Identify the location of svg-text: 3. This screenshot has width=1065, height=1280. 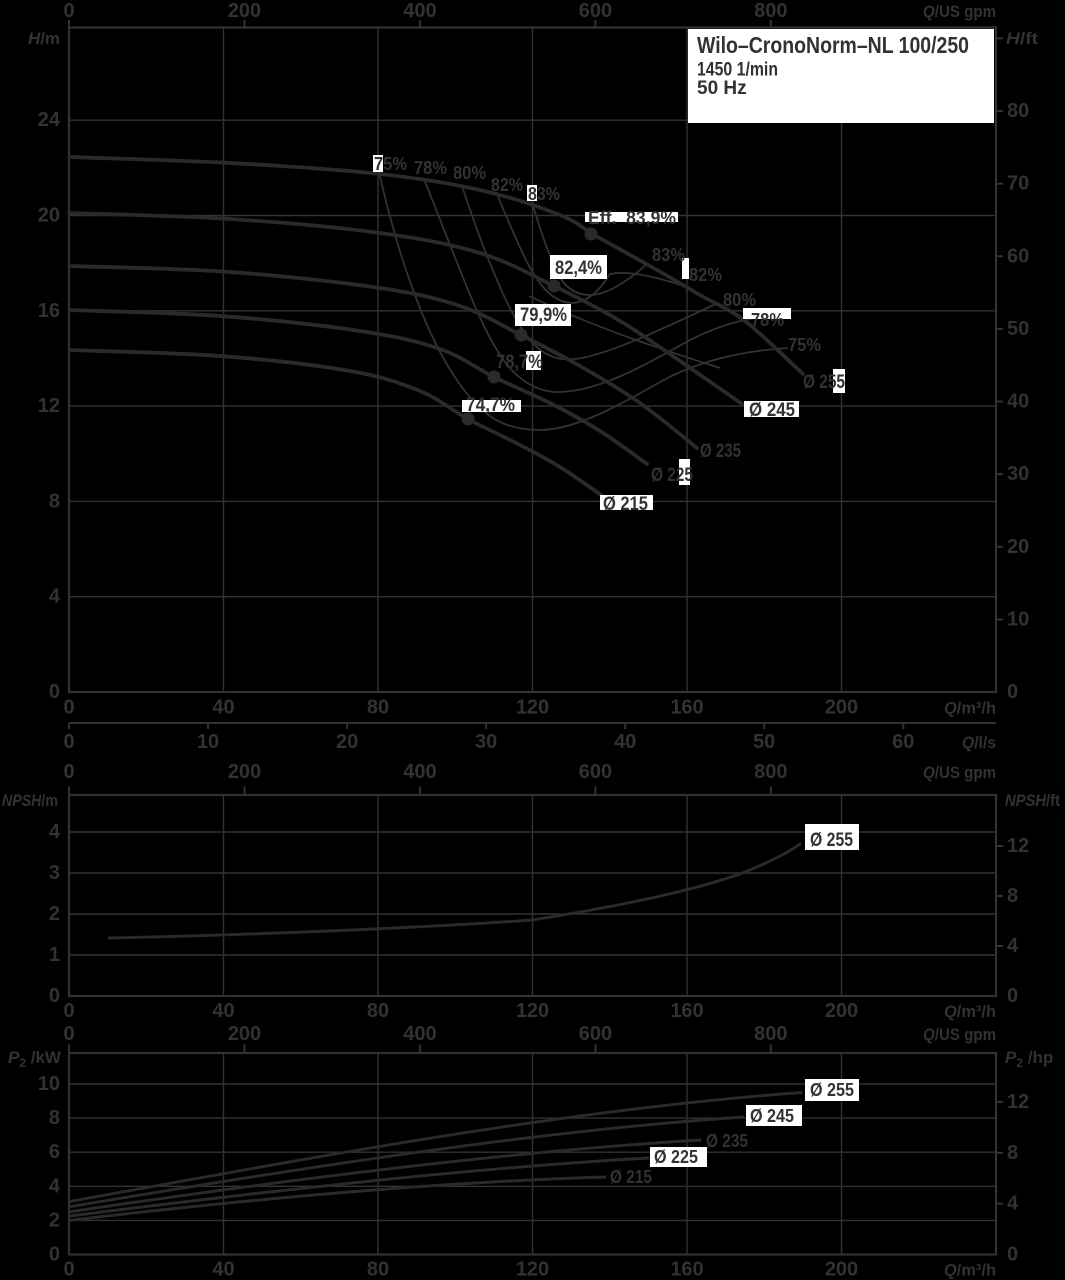
(54, 873).